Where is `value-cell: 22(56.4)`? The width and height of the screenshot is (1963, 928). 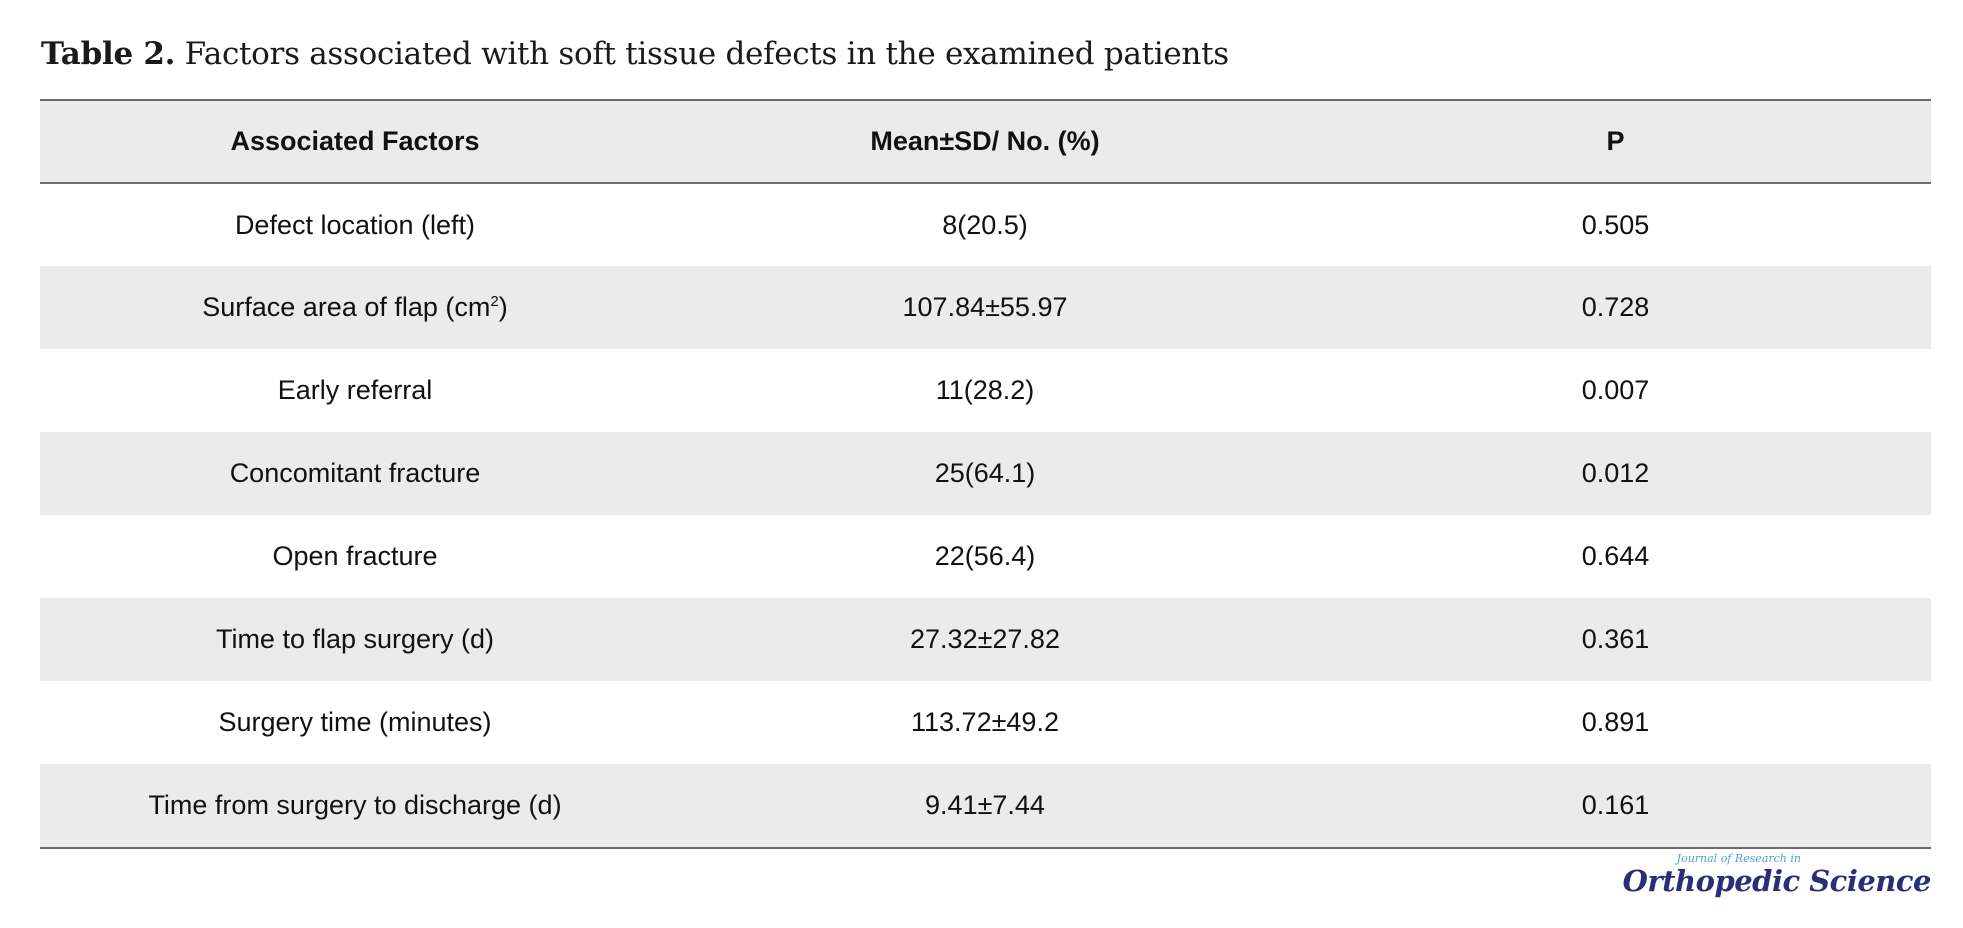
value-cell: 22(56.4) is located at coordinates (985, 556).